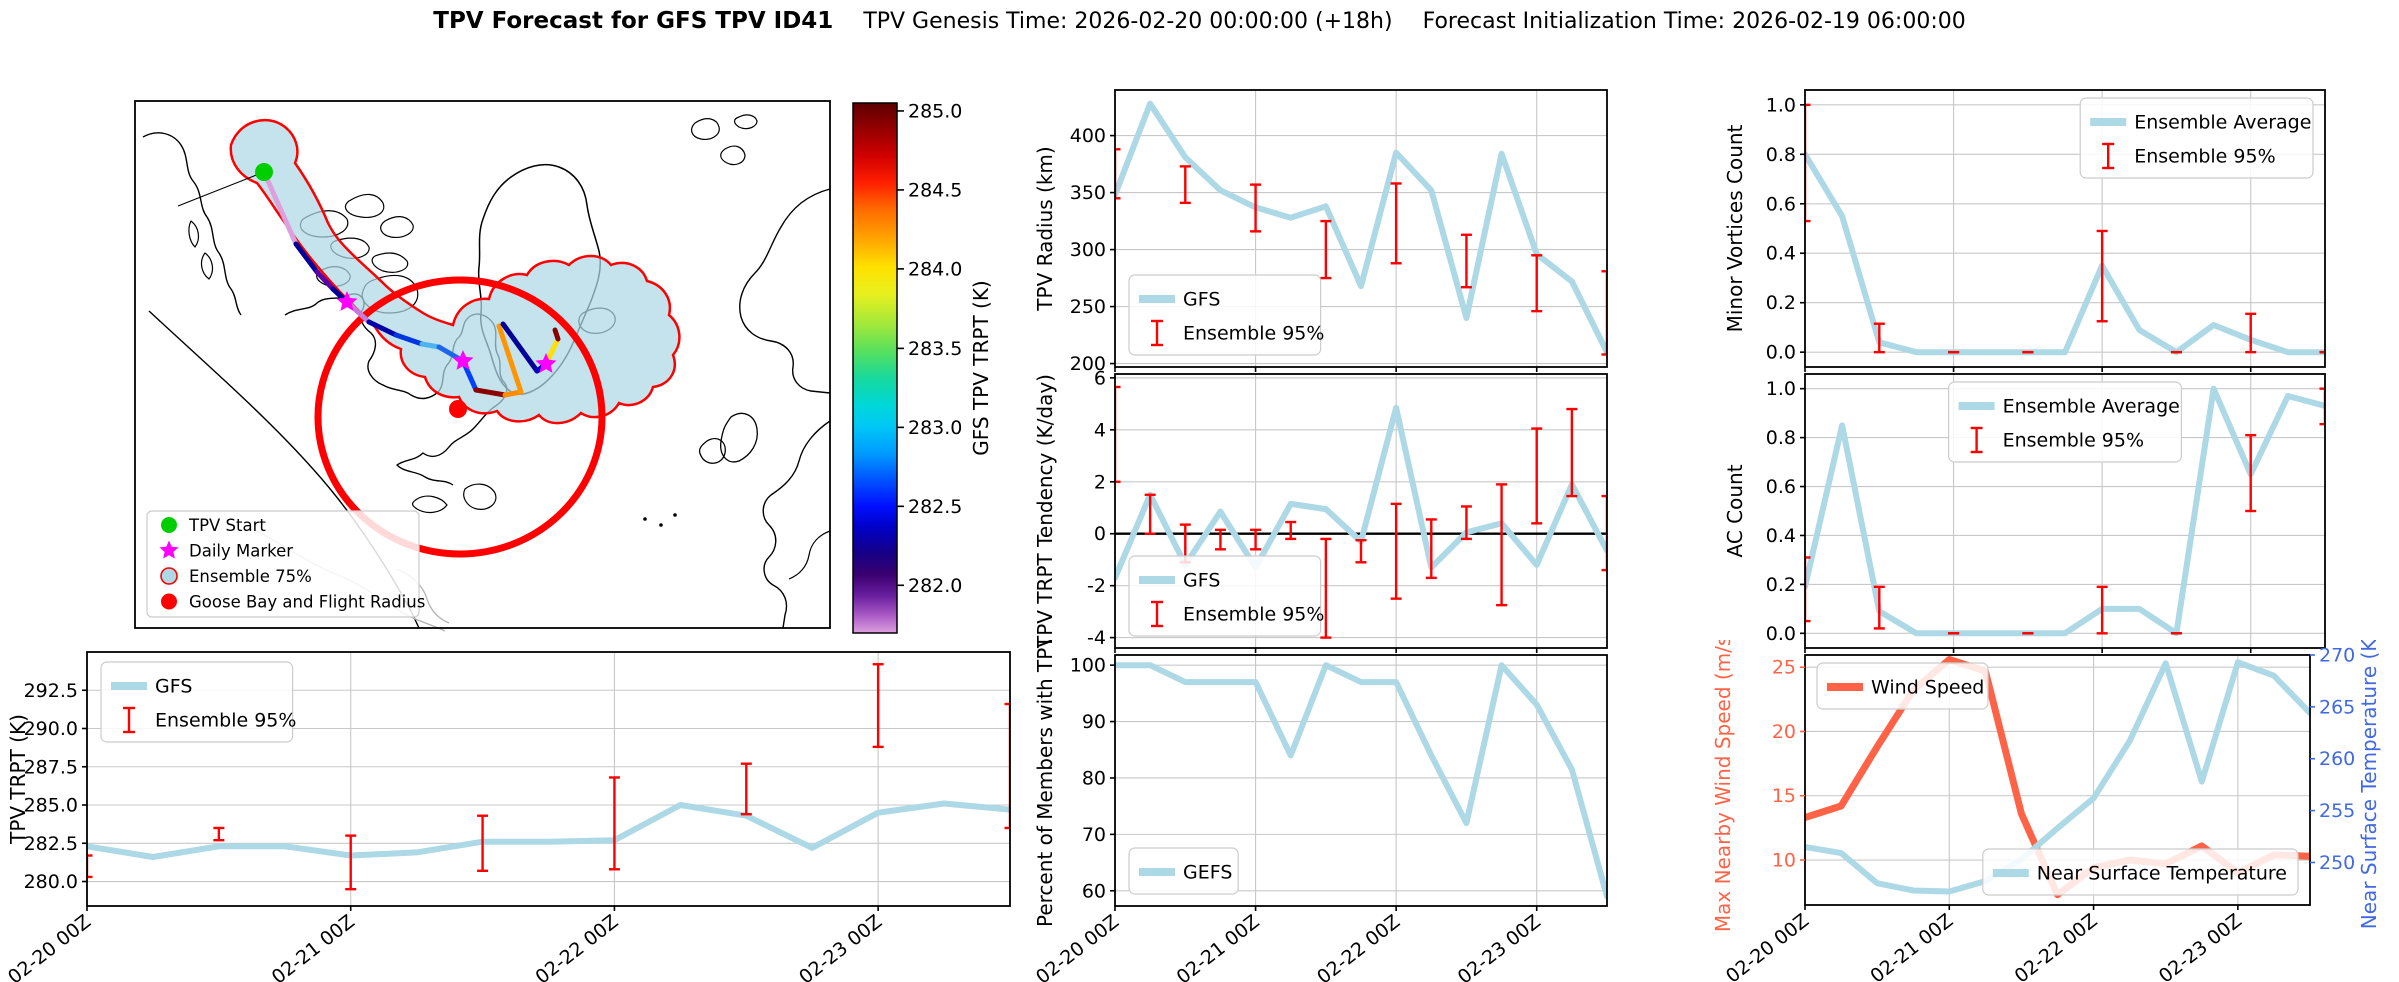 The width and height of the screenshot is (2399, 982). Describe the element at coordinates (221, 189) in the screenshot. I see `border-line` at that location.